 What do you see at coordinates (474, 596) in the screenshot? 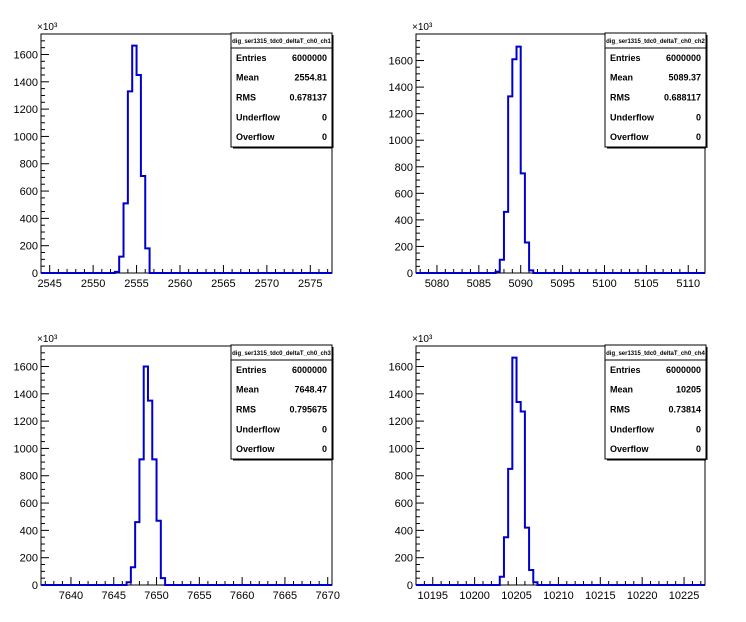
I see `x-tick-label: 10200` at bounding box center [474, 596].